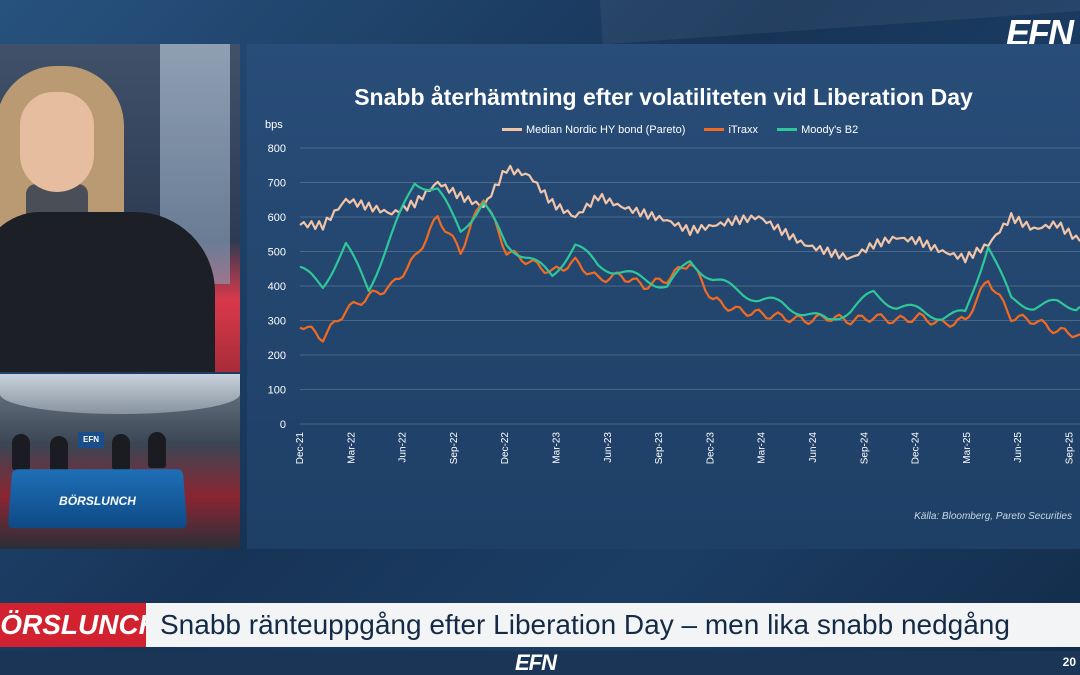 The width and height of the screenshot is (1080, 675). What do you see at coordinates (813, 447) in the screenshot?
I see `x-tick-label: Jun-24` at bounding box center [813, 447].